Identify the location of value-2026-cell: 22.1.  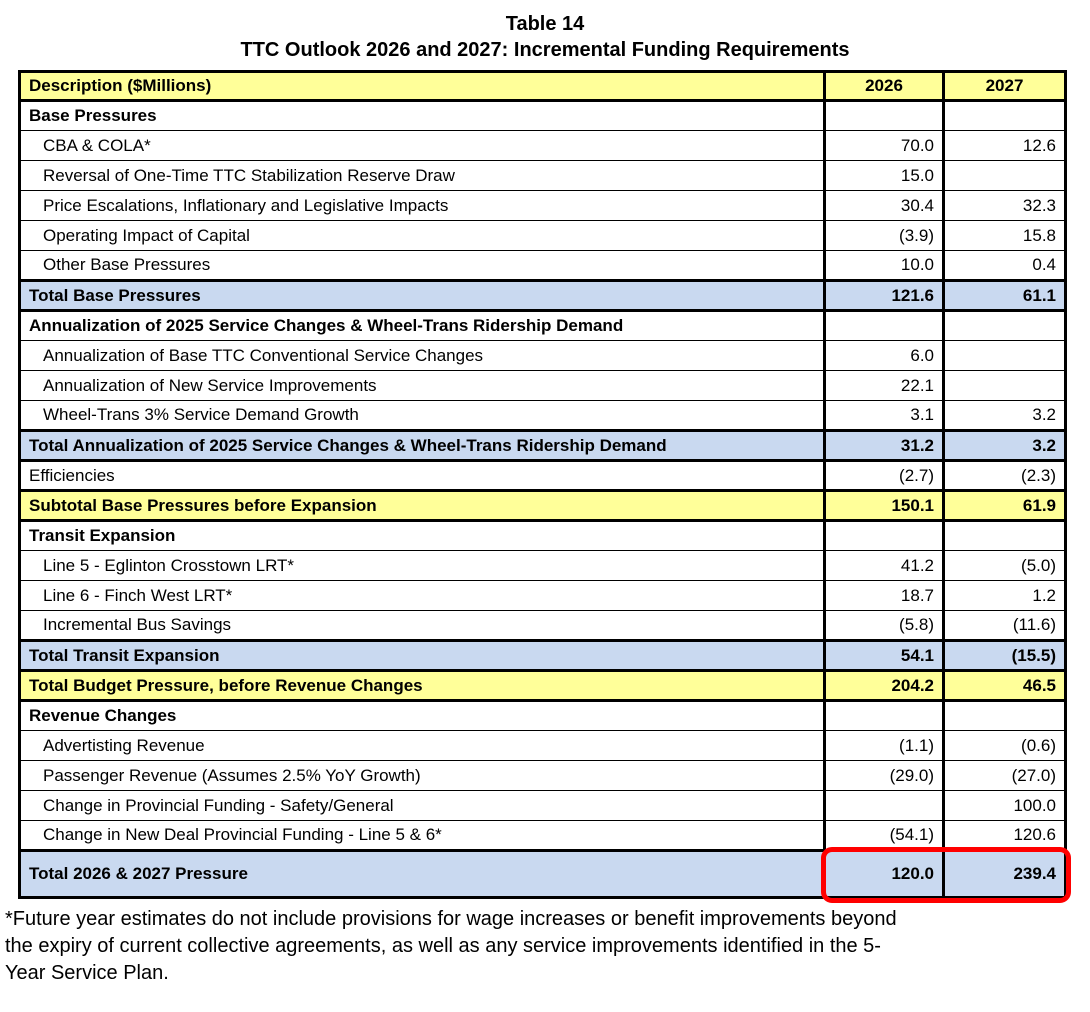
(884, 385).